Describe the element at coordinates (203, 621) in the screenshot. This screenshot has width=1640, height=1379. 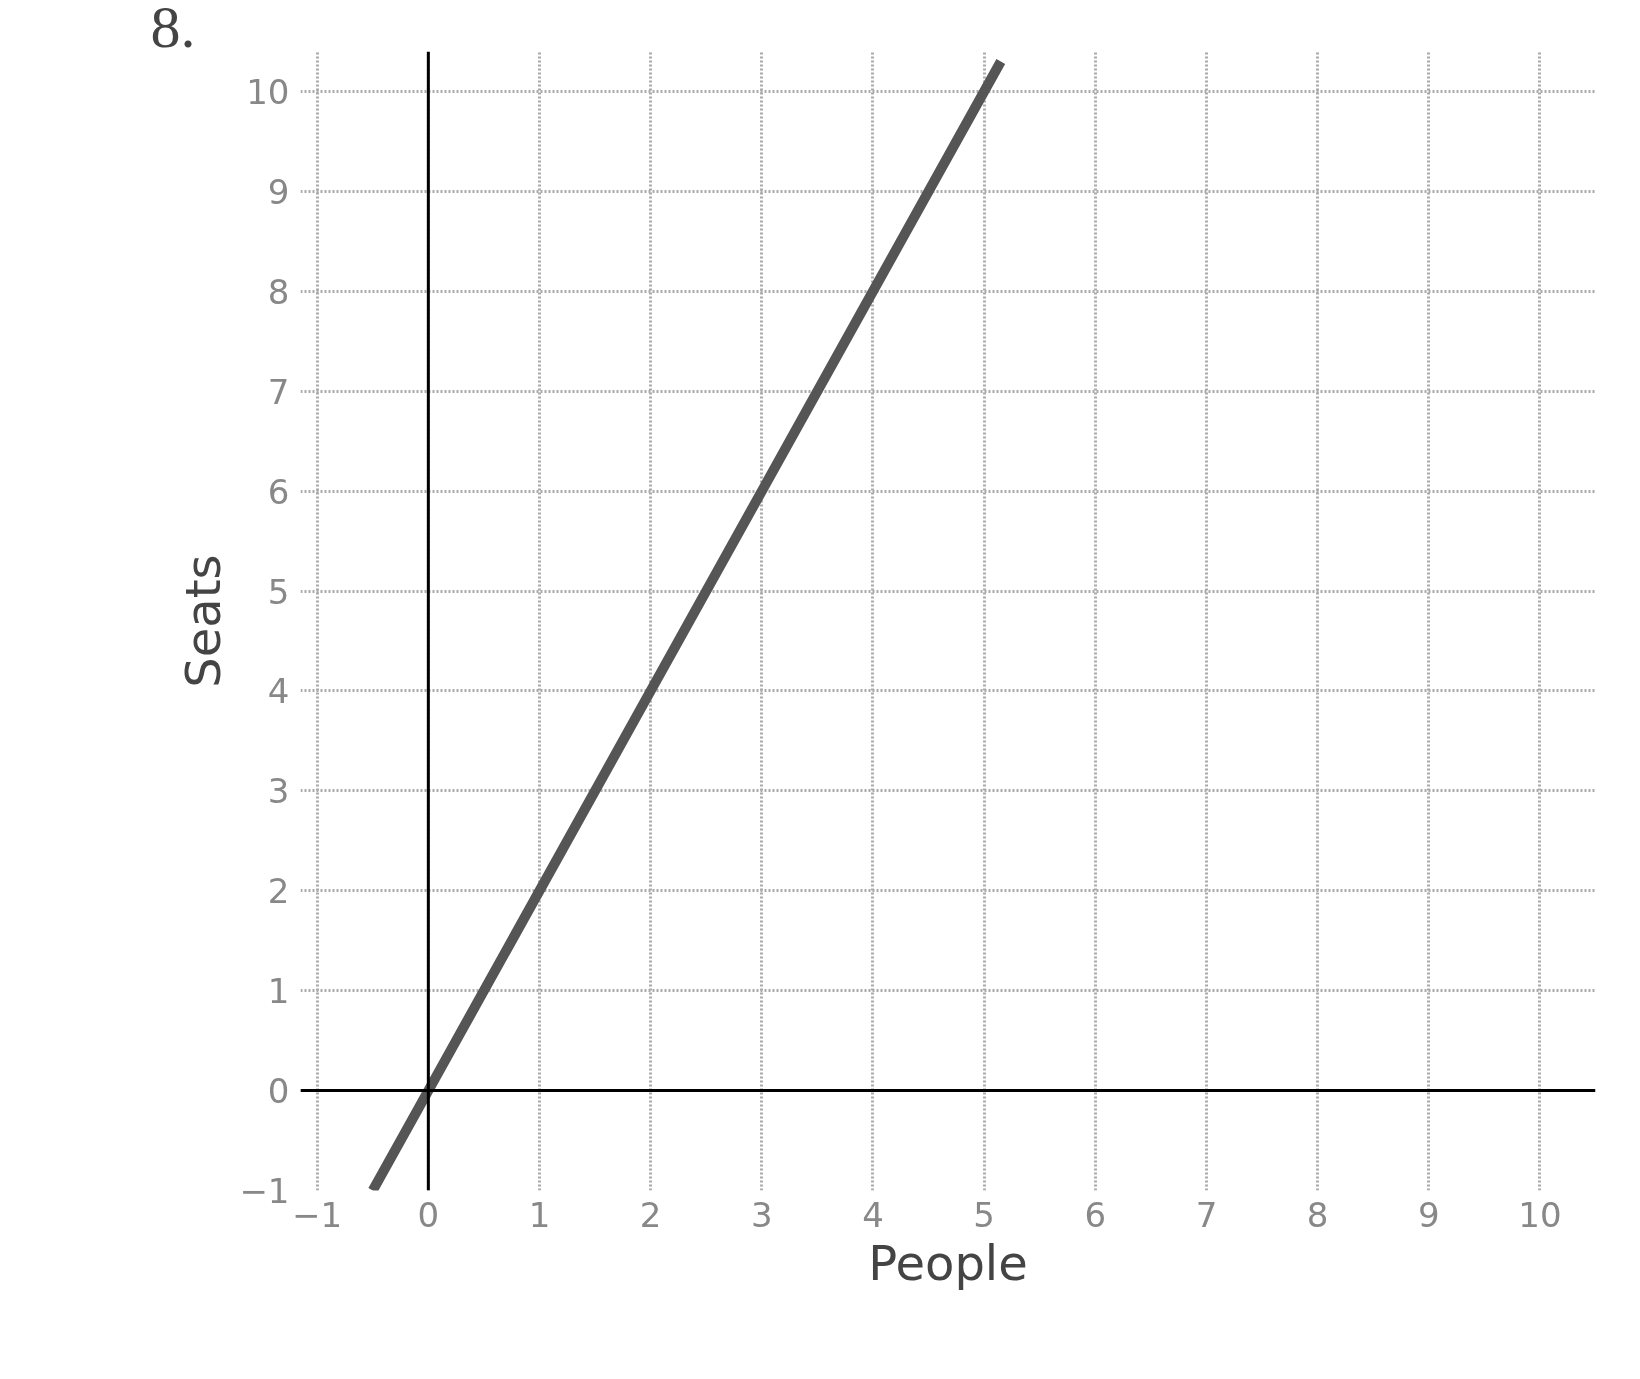
I see `y-axis-title: Seats` at that location.